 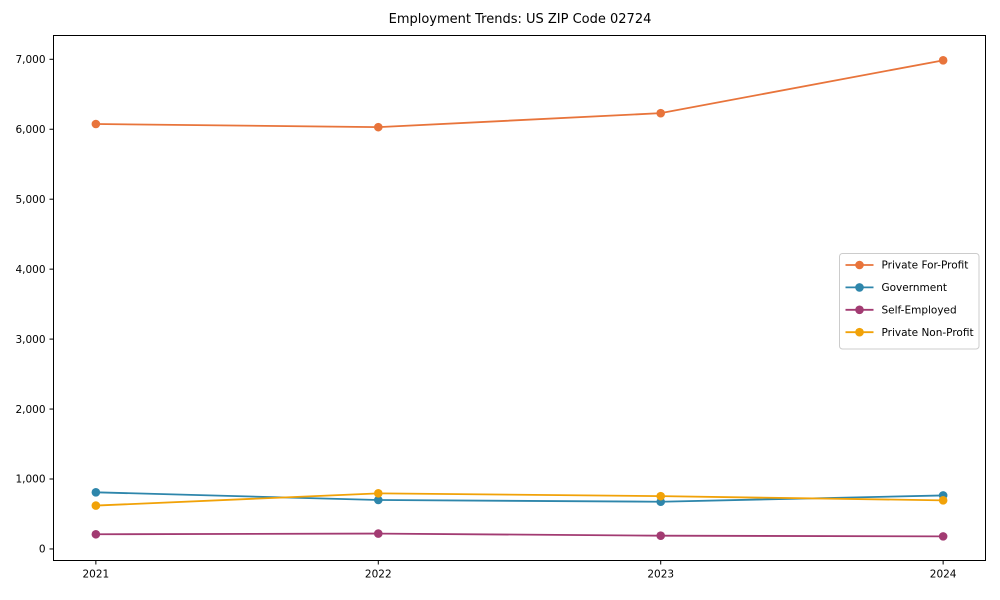 What do you see at coordinates (30, 60) in the screenshot?
I see `y-axis-tick-label: 7,000` at bounding box center [30, 60].